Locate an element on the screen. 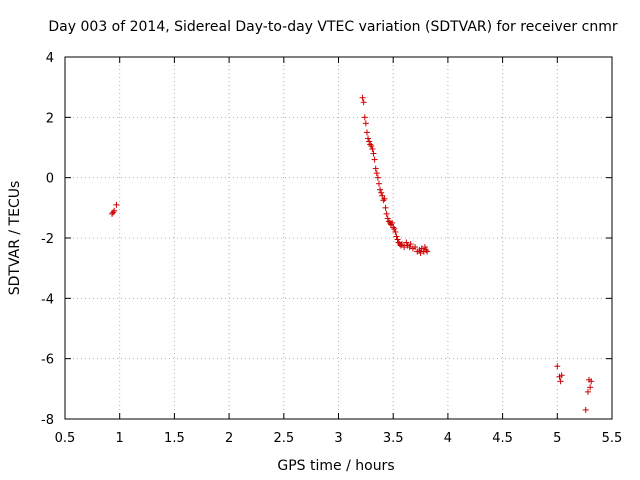  x-tick-label: 3 is located at coordinates (338, 438).